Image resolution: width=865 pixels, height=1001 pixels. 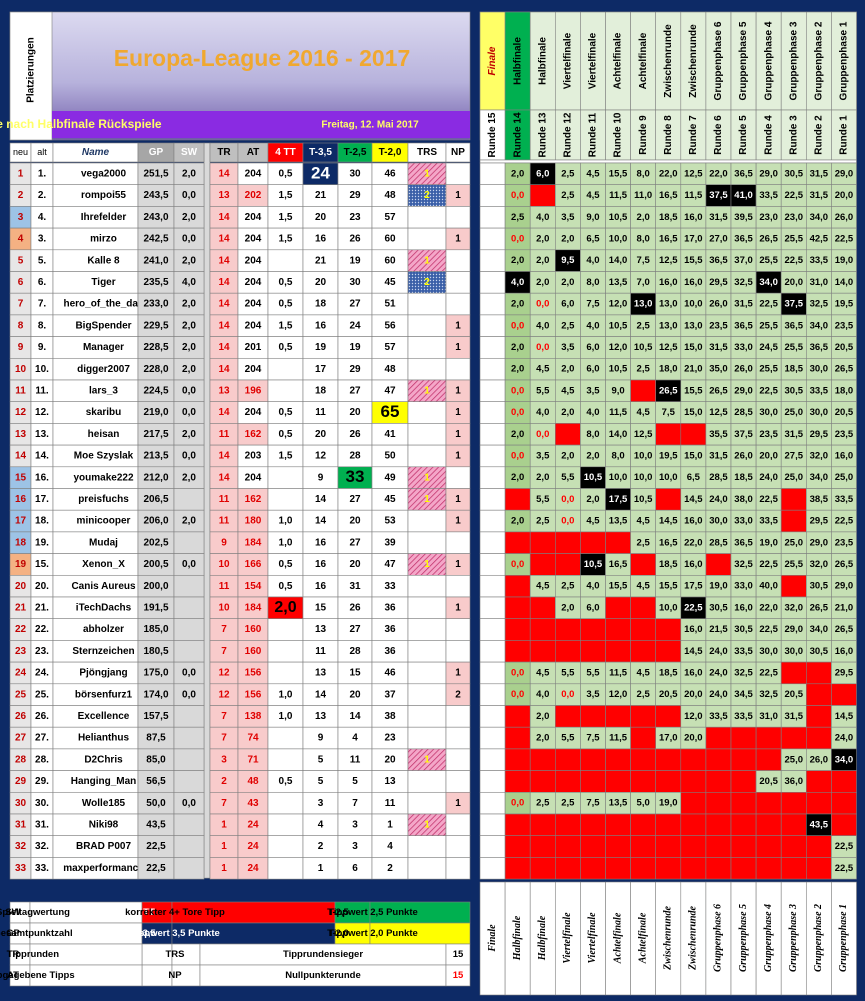 What do you see at coordinates (224, 173) in the screenshot?
I see `cell-text: 14` at bounding box center [224, 173].